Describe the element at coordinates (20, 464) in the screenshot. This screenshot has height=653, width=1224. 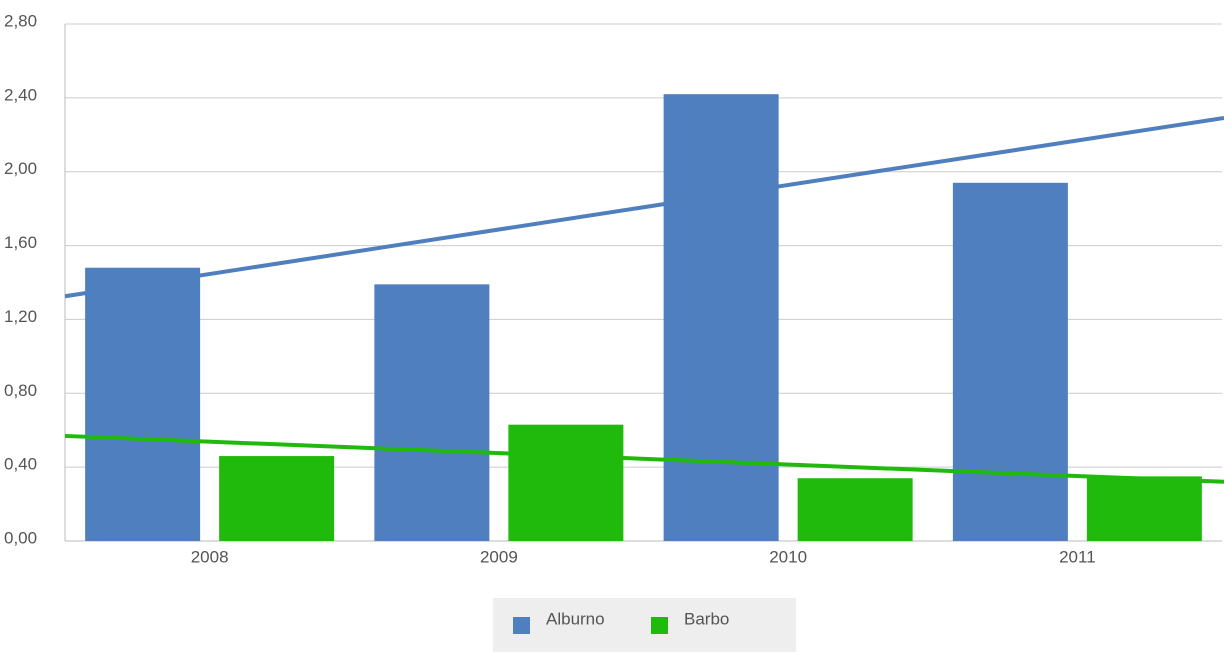
I see `y-tick-label: 0,40` at that location.